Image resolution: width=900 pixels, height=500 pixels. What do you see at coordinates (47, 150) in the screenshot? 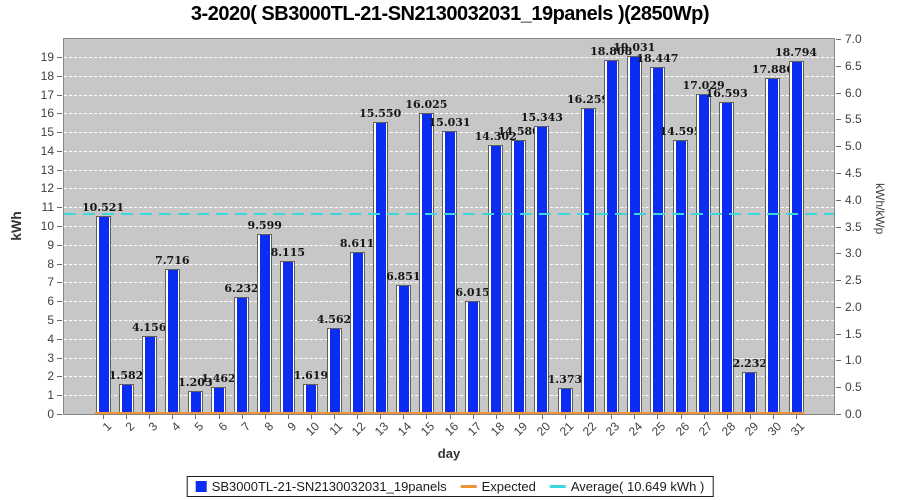
I see `left-axis-tick-label: 14` at bounding box center [47, 150].